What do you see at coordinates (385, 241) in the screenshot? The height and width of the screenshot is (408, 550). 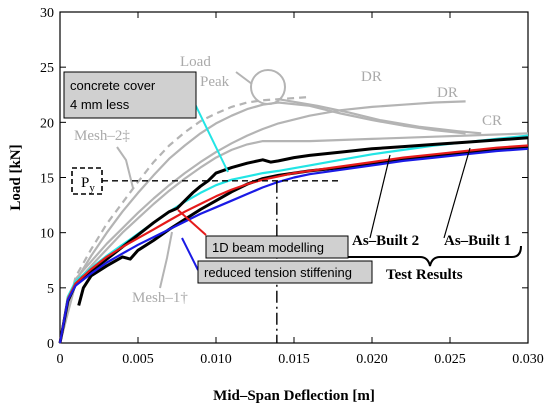 I see `as-built-2-label: As–Built 2` at bounding box center [385, 241].